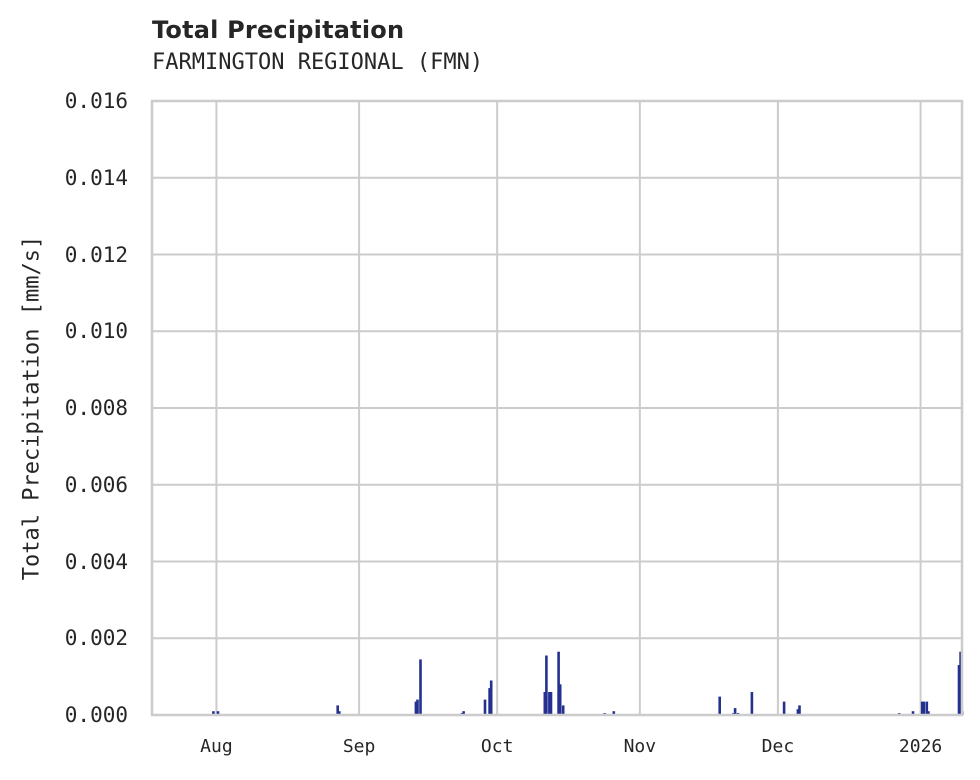  What do you see at coordinates (640, 746) in the screenshot?
I see `x-tick-label: Nov` at bounding box center [640, 746].